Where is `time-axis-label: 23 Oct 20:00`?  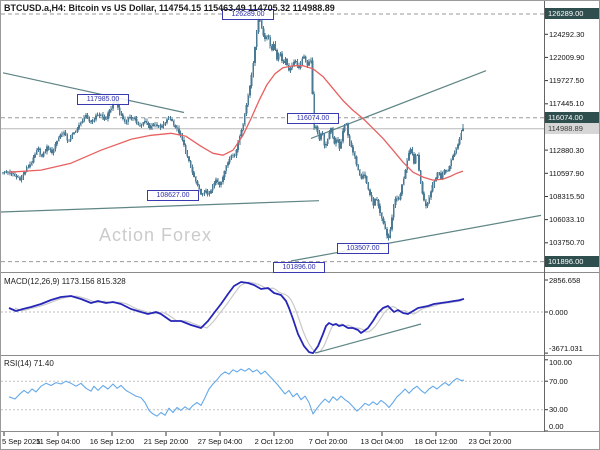 time-axis-label: 23 Oct 20:00 is located at coordinates (490, 441).